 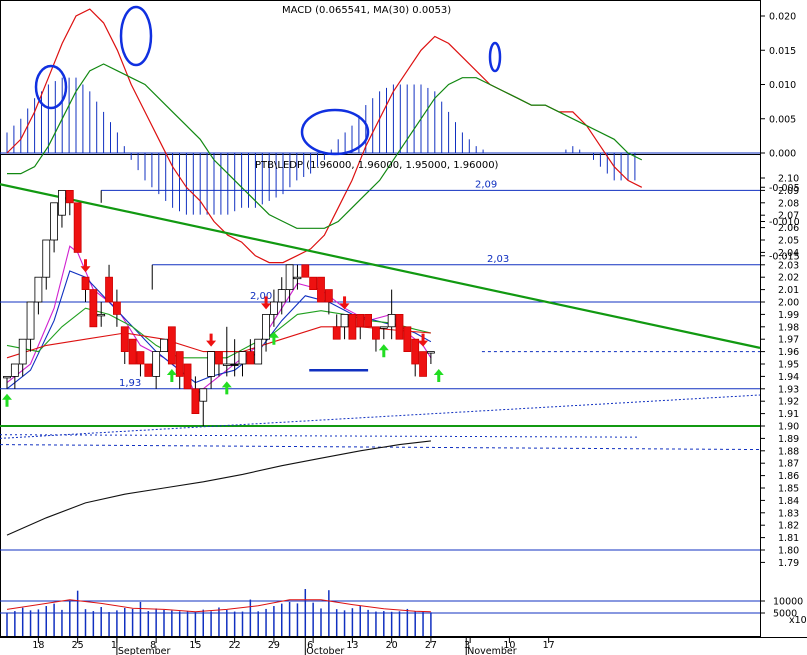 I want to click on macd-tick-label: 0.000, so click(x=782, y=154).